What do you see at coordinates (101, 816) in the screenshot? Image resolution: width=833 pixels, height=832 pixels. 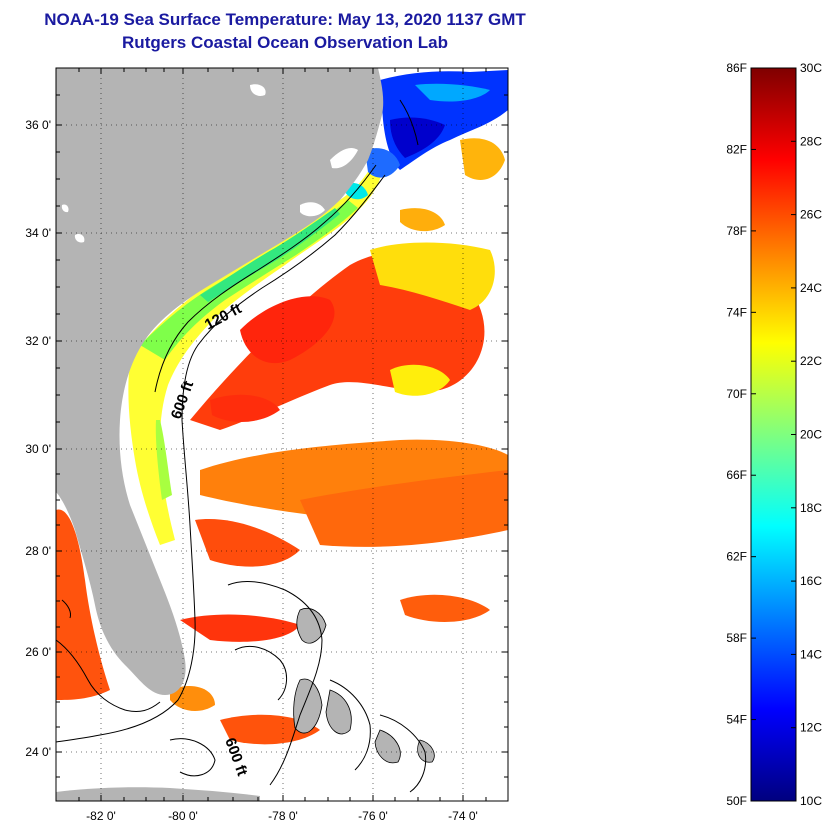 I see `lon-label: -82 0'` at bounding box center [101, 816].